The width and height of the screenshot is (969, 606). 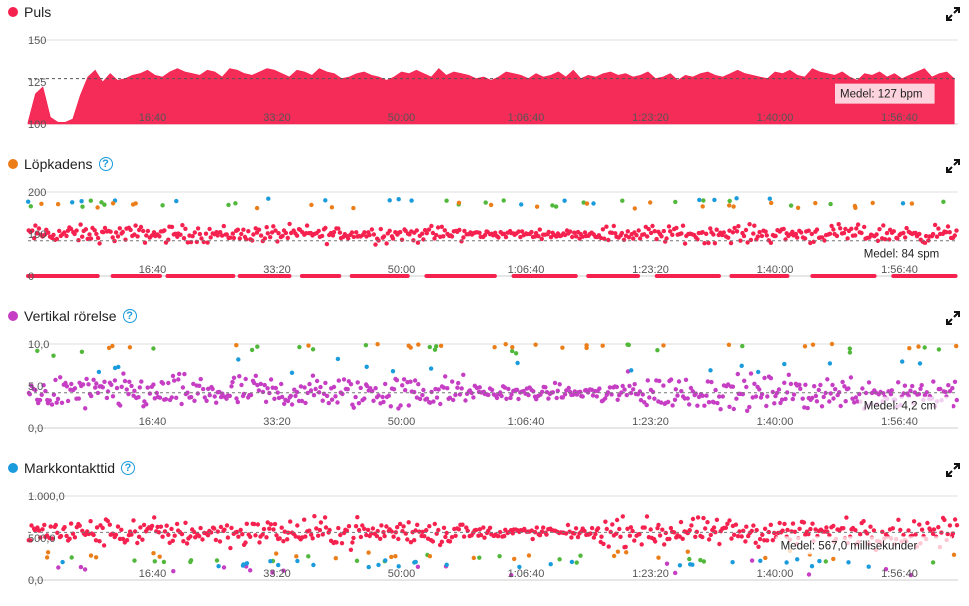 What do you see at coordinates (775, 574) in the screenshot?
I see `x-tick-label: 1:40:00` at bounding box center [775, 574].